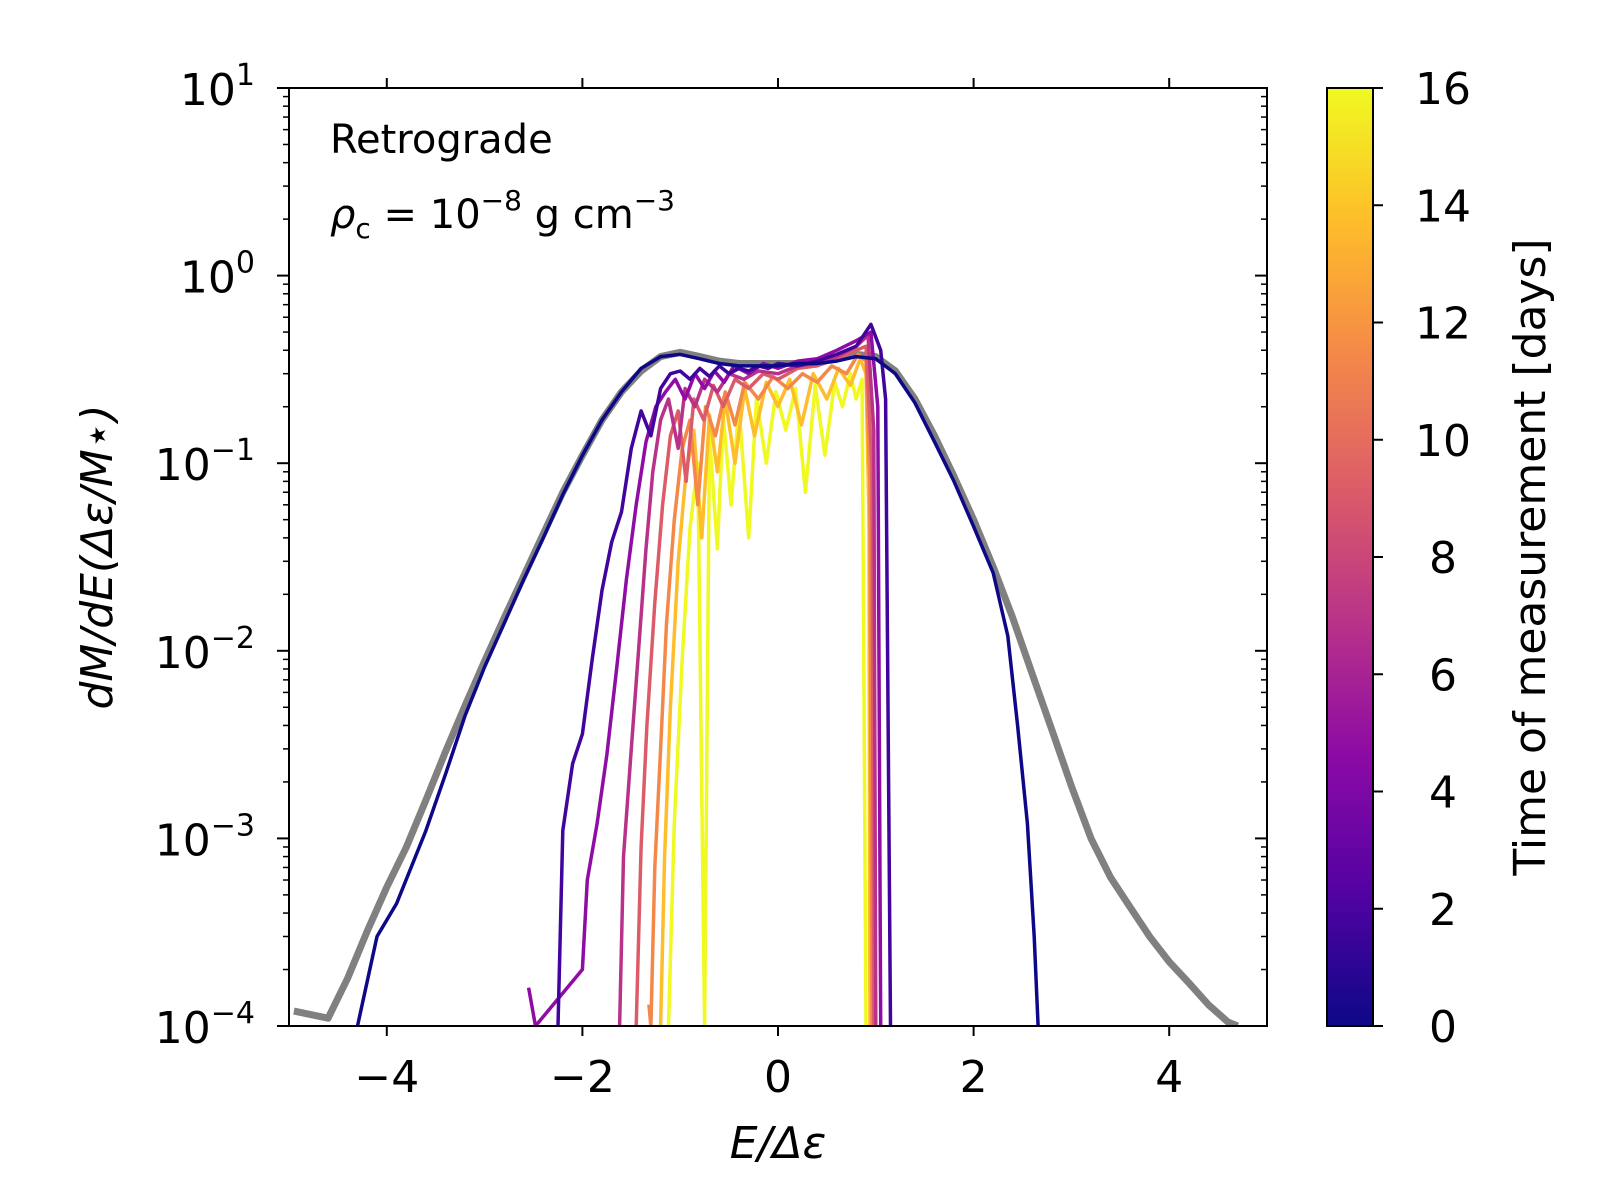 The image size is (1600, 1200). What do you see at coordinates (1443, 558) in the screenshot?
I see `colorbar-tick-label: 8` at bounding box center [1443, 558].